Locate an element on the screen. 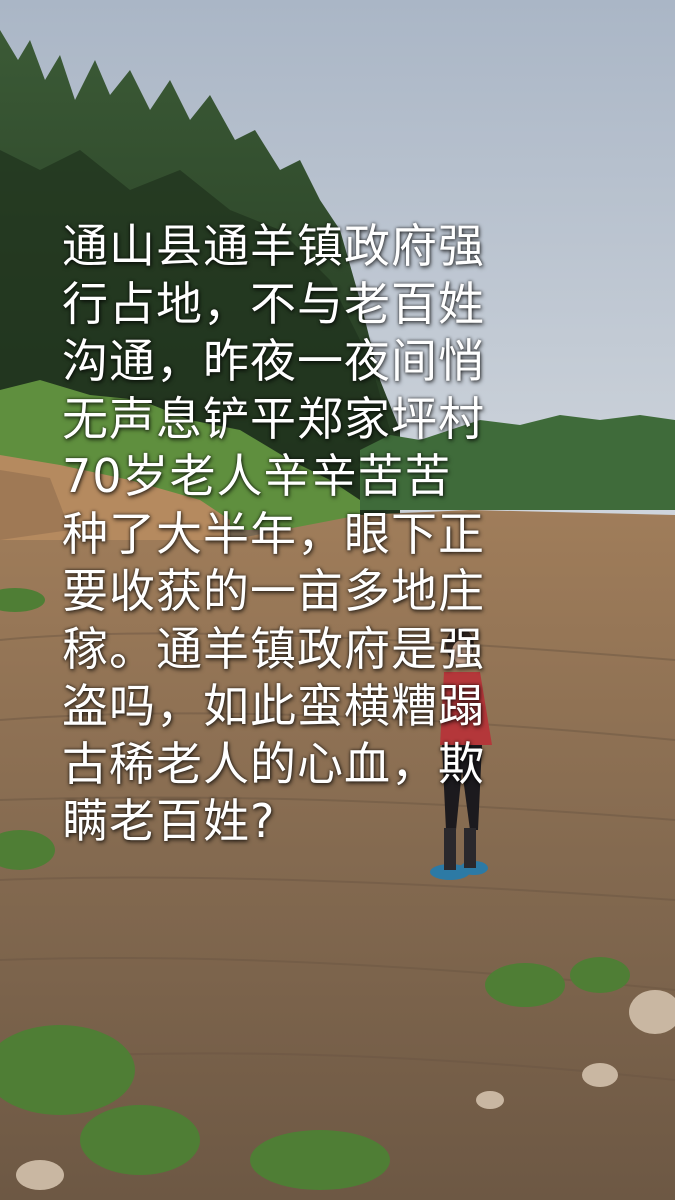 The width and height of the screenshot is (675, 1200). caption-line: 要收获的一亩多地庄 is located at coordinates (273, 591).